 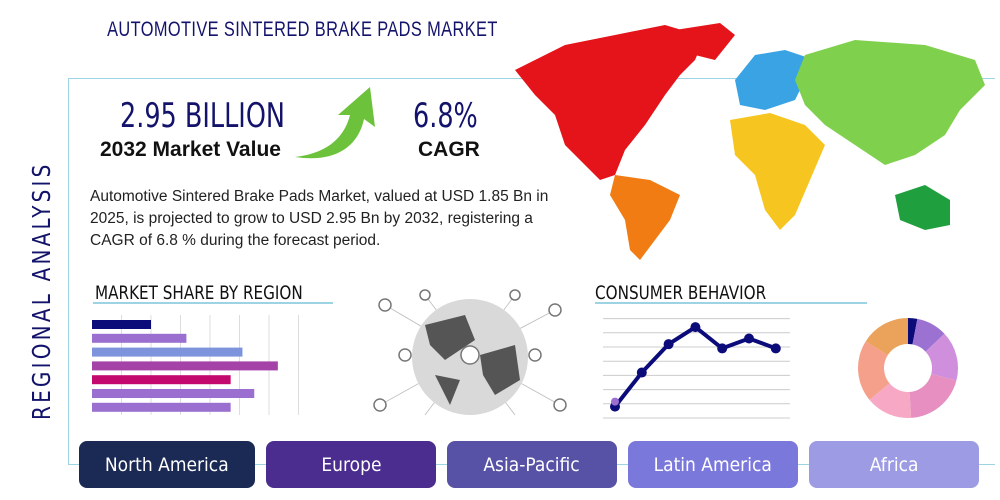 What do you see at coordinates (449, 149) in the screenshot?
I see `cagr-label: CAGR` at bounding box center [449, 149].